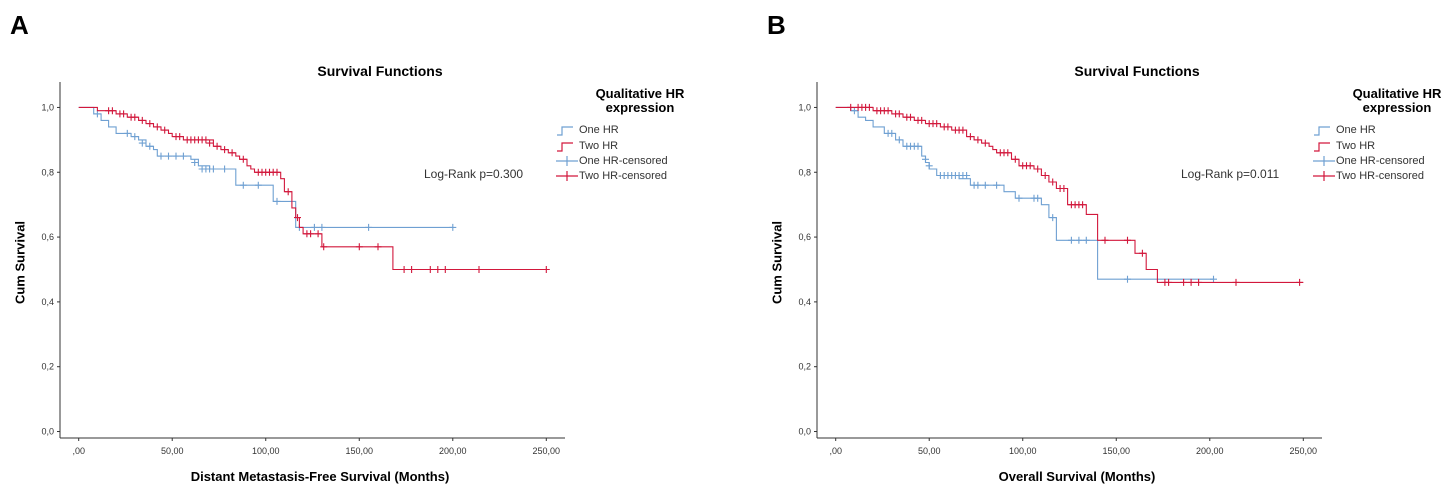 The width and height of the screenshot is (1441, 484). Describe the element at coordinates (776, 25) in the screenshot. I see `panel-letter: B` at that location.